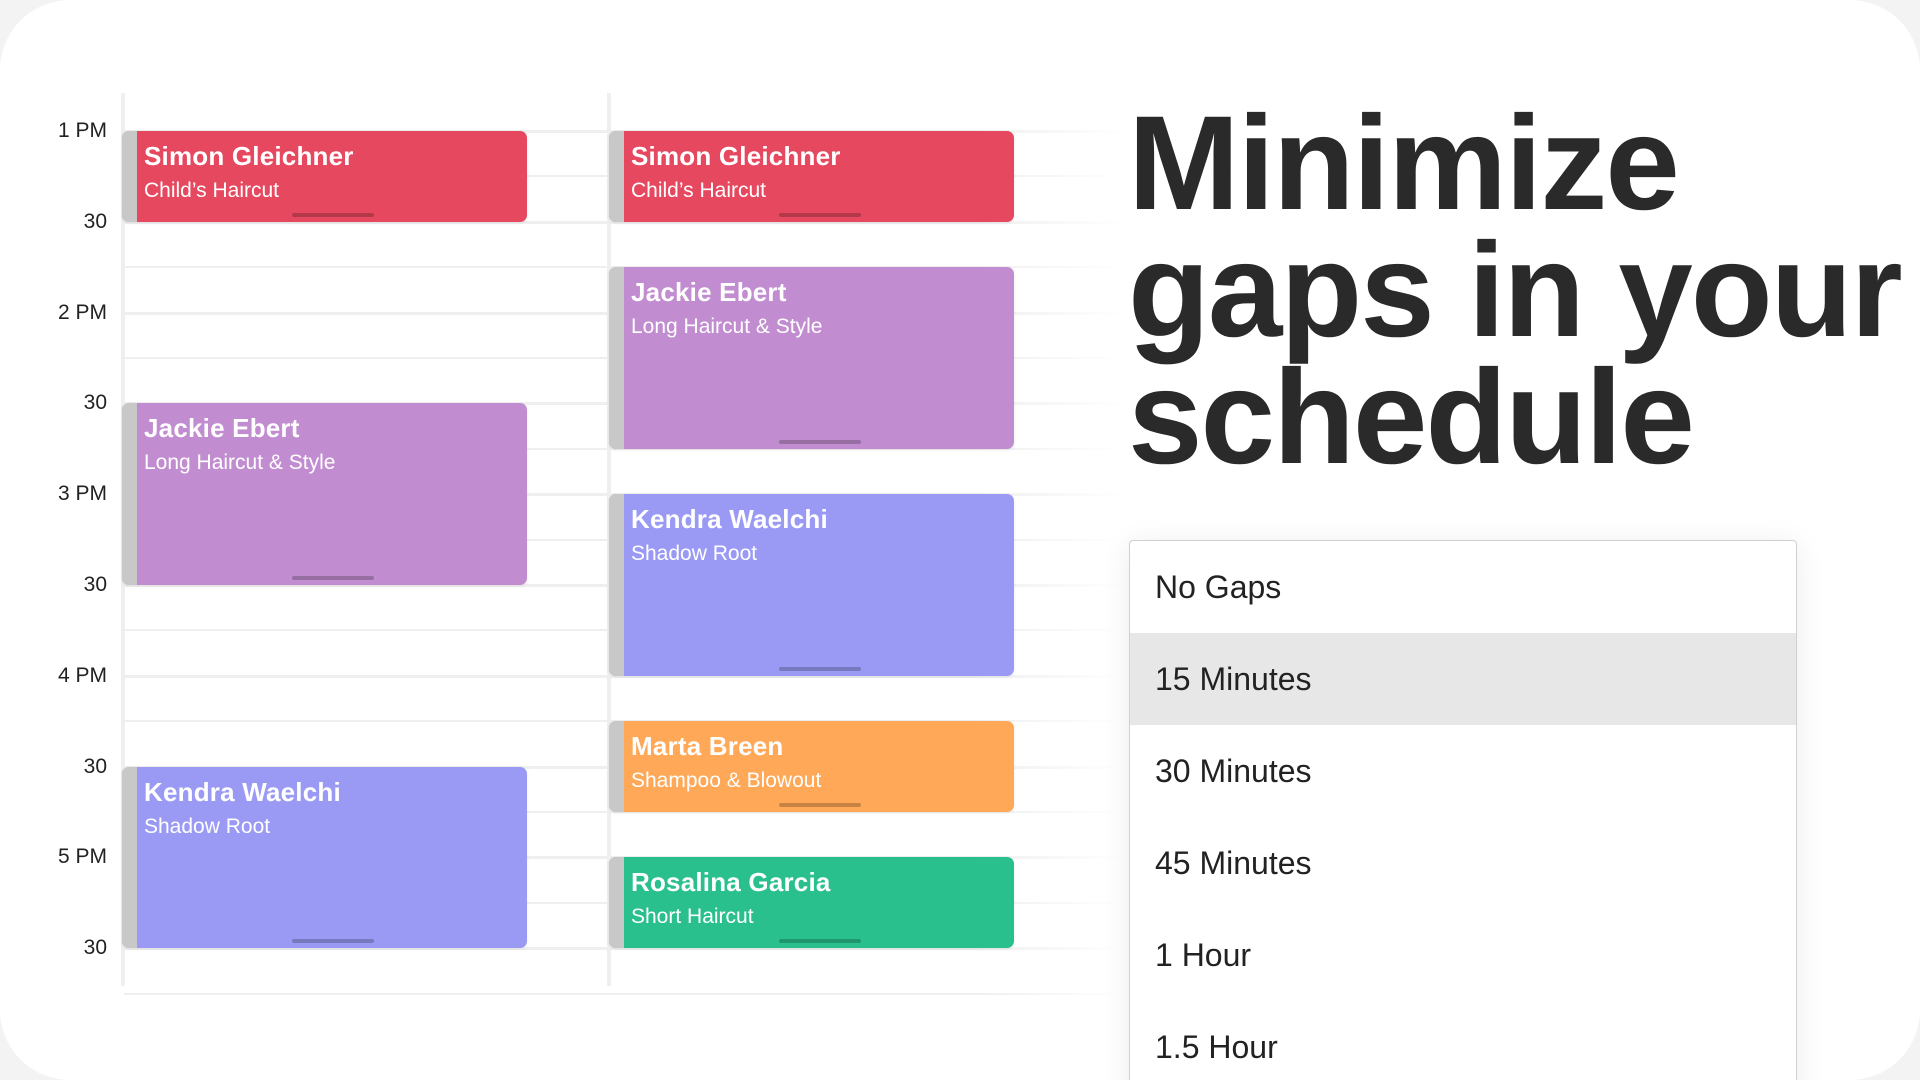 Image resolution: width=1920 pixels, height=1080 pixels. I want to click on time-label: 4 PM, so click(82, 675).